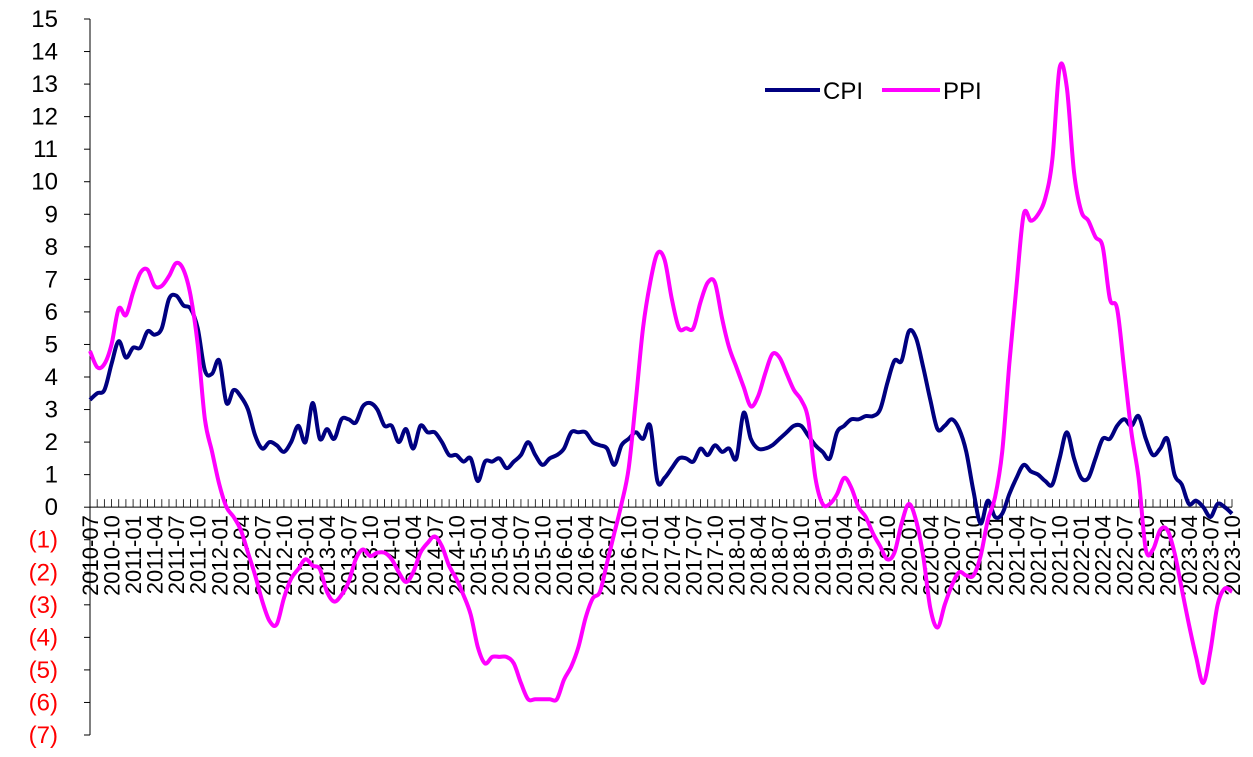 The image size is (1253, 757). What do you see at coordinates (542, 555) in the screenshot?
I see `x-tick-label: 2015-10` at bounding box center [542, 555].